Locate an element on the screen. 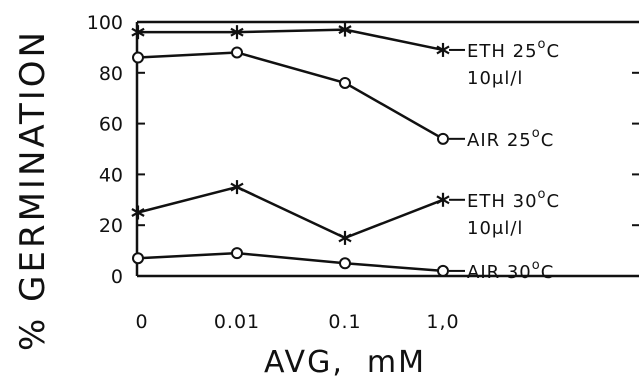  y-tick-label: 100 is located at coordinates (105, 23).